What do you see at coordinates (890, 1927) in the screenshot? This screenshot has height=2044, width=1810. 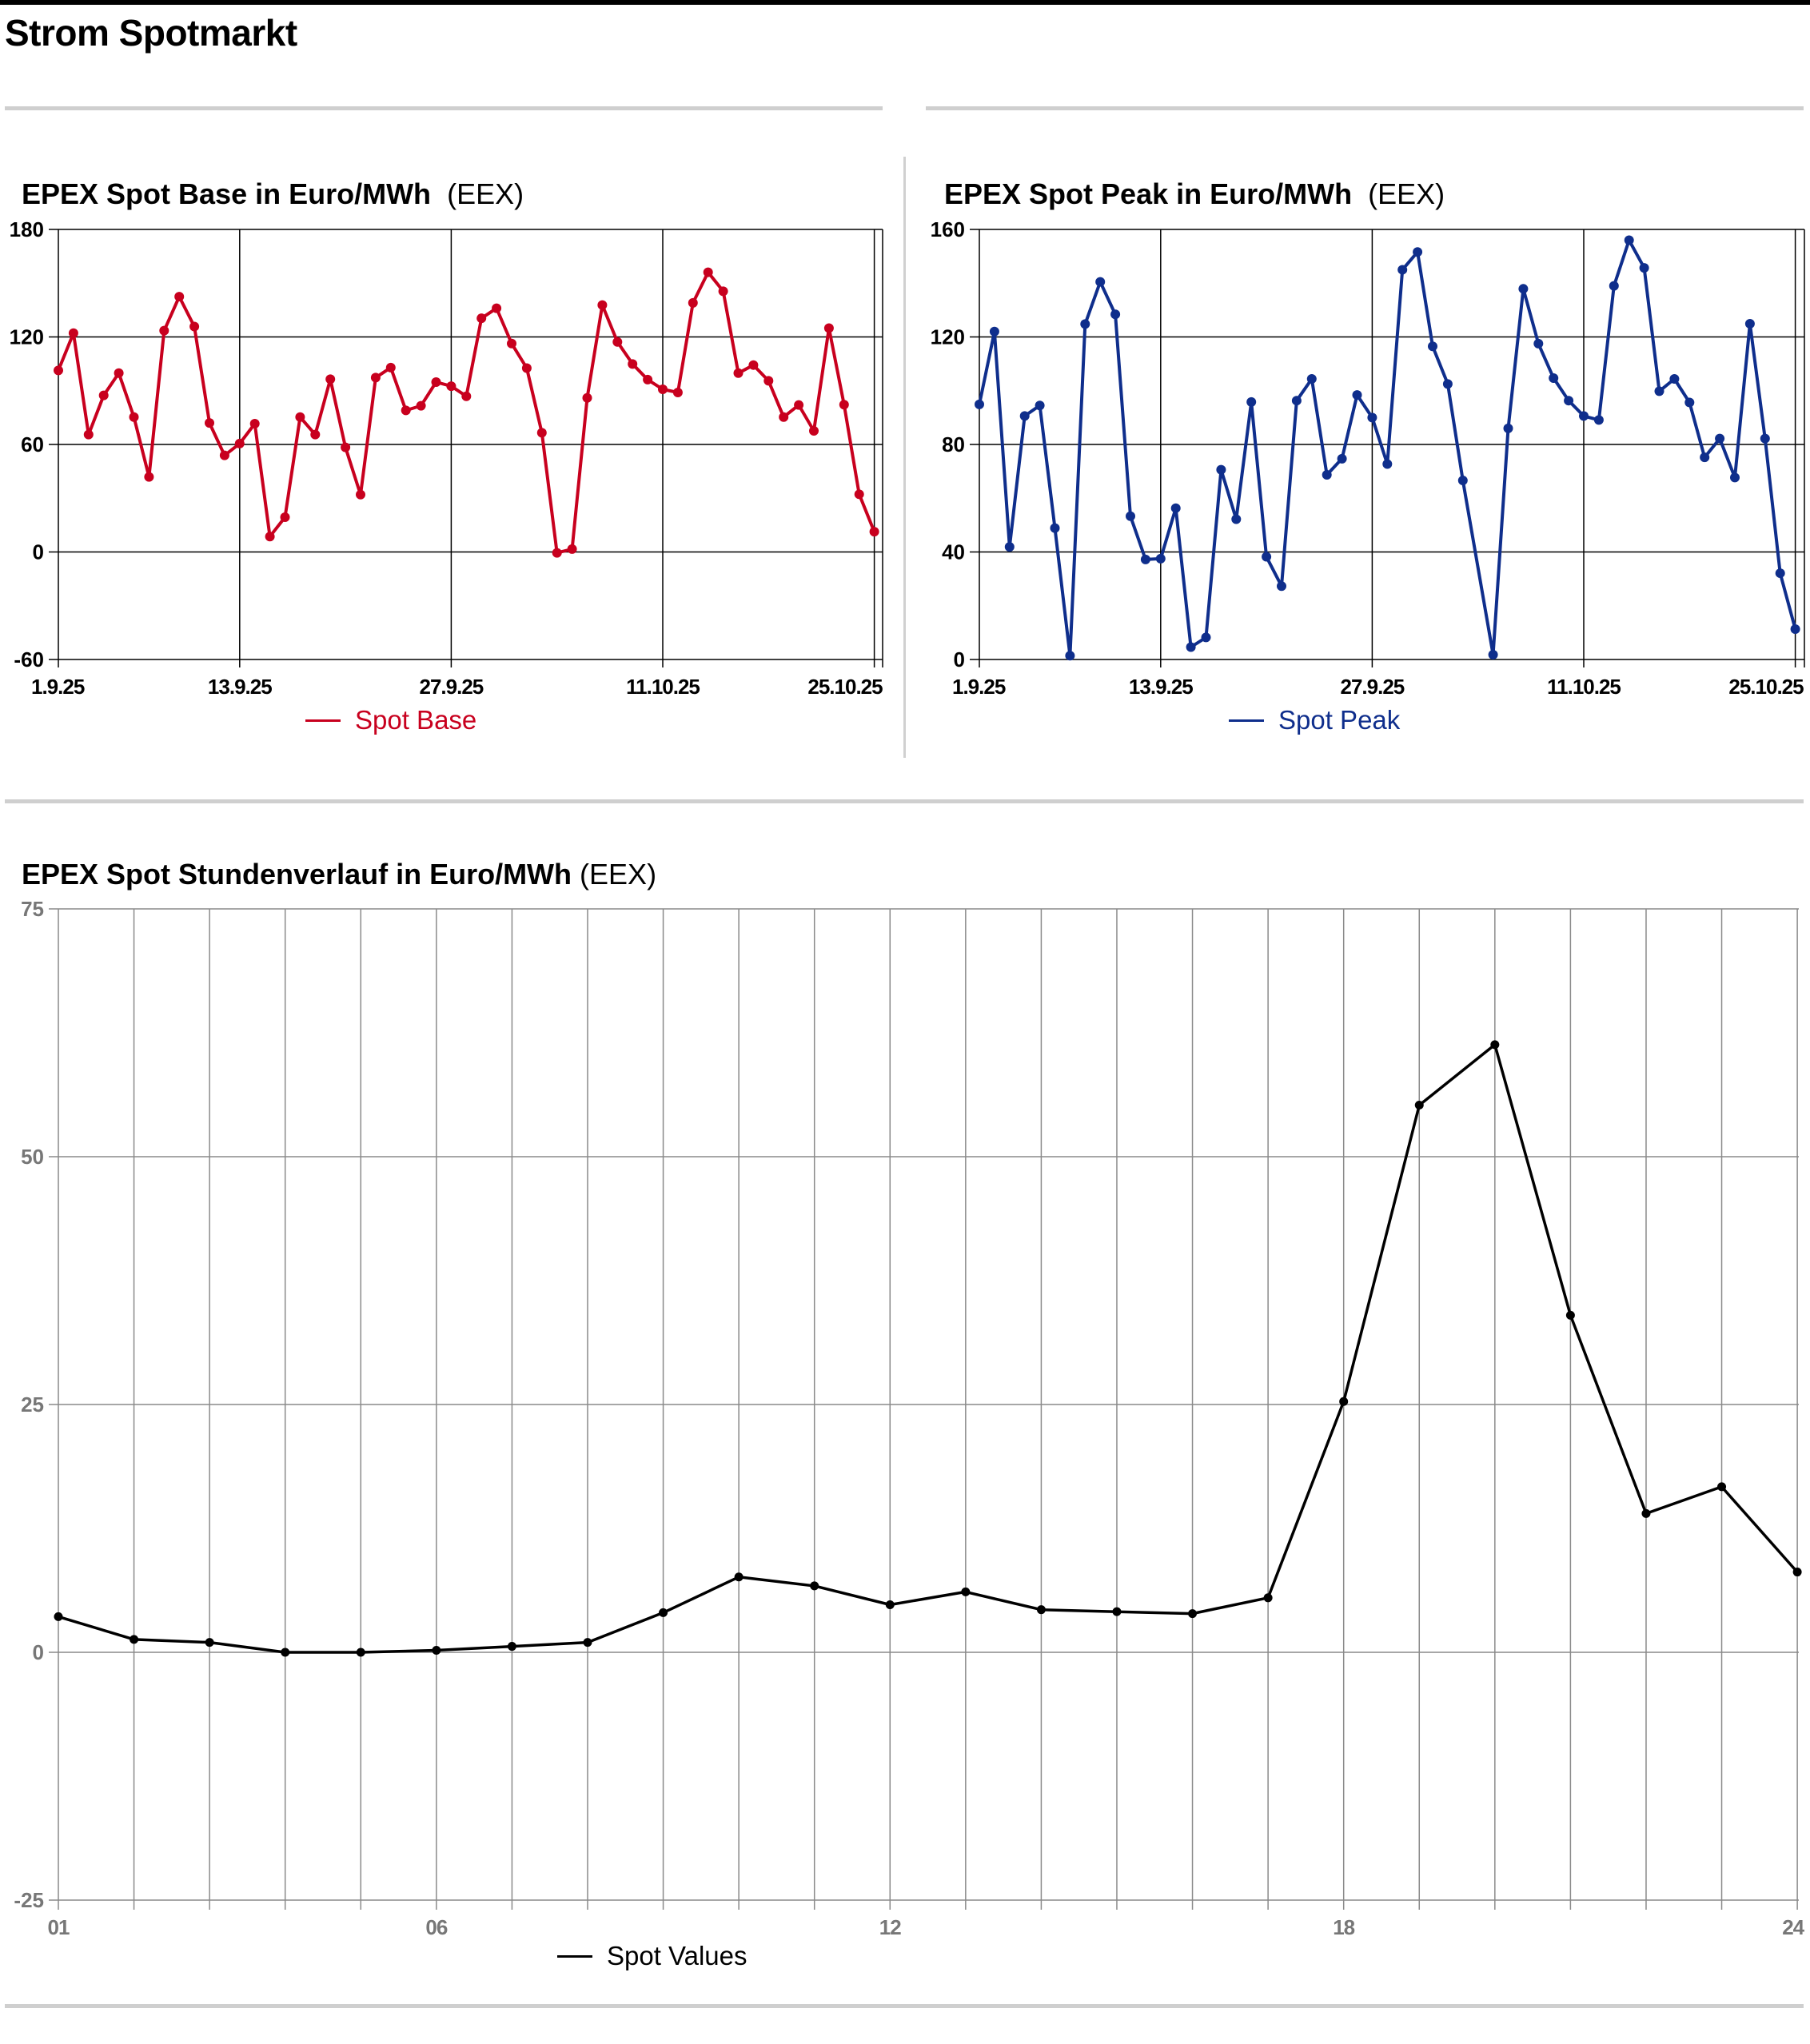 I see `hourly-x-tick-label: 12` at bounding box center [890, 1927].